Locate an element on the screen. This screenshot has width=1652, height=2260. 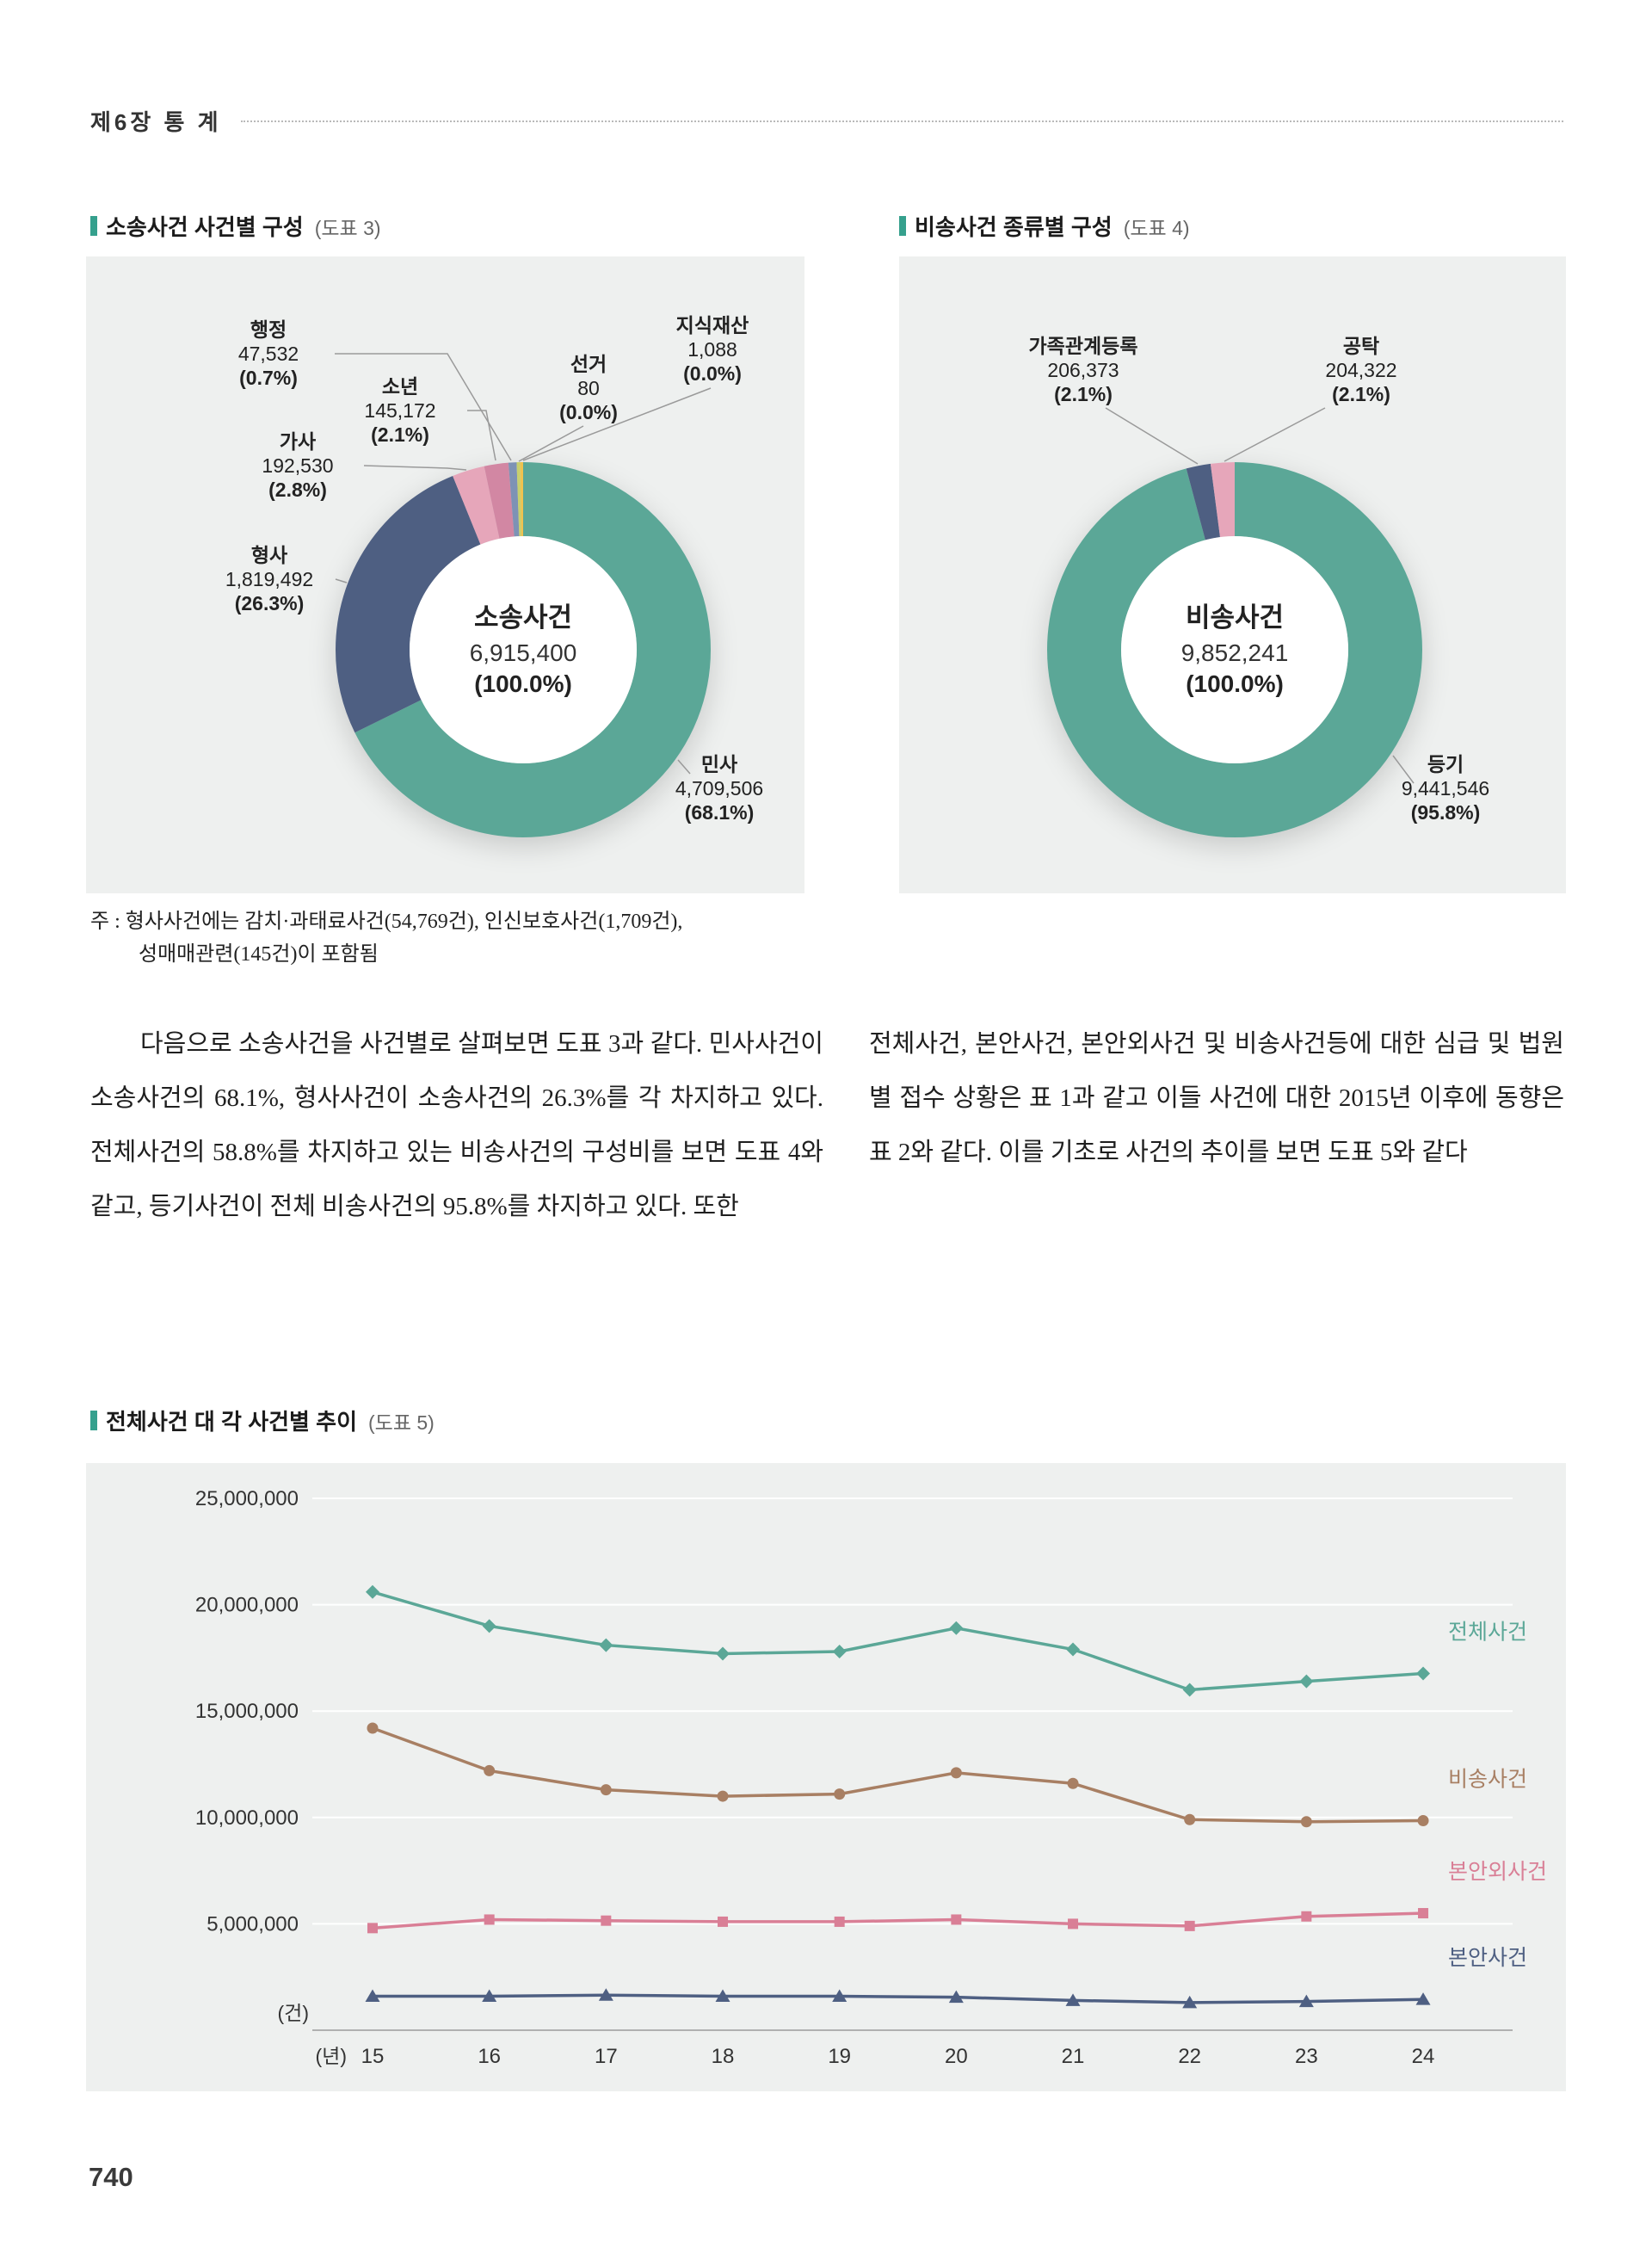
slice-label-gajokgwangyedeungnok: 가족관계등록 206,373 (2.1%) is located at coordinates (1083, 370).